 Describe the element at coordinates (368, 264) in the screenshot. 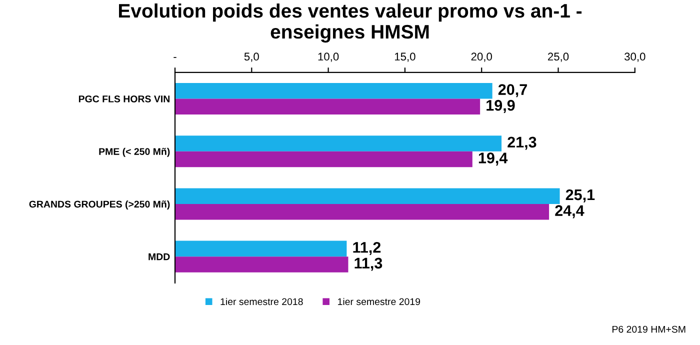

I see `data-label: 11,3` at that location.